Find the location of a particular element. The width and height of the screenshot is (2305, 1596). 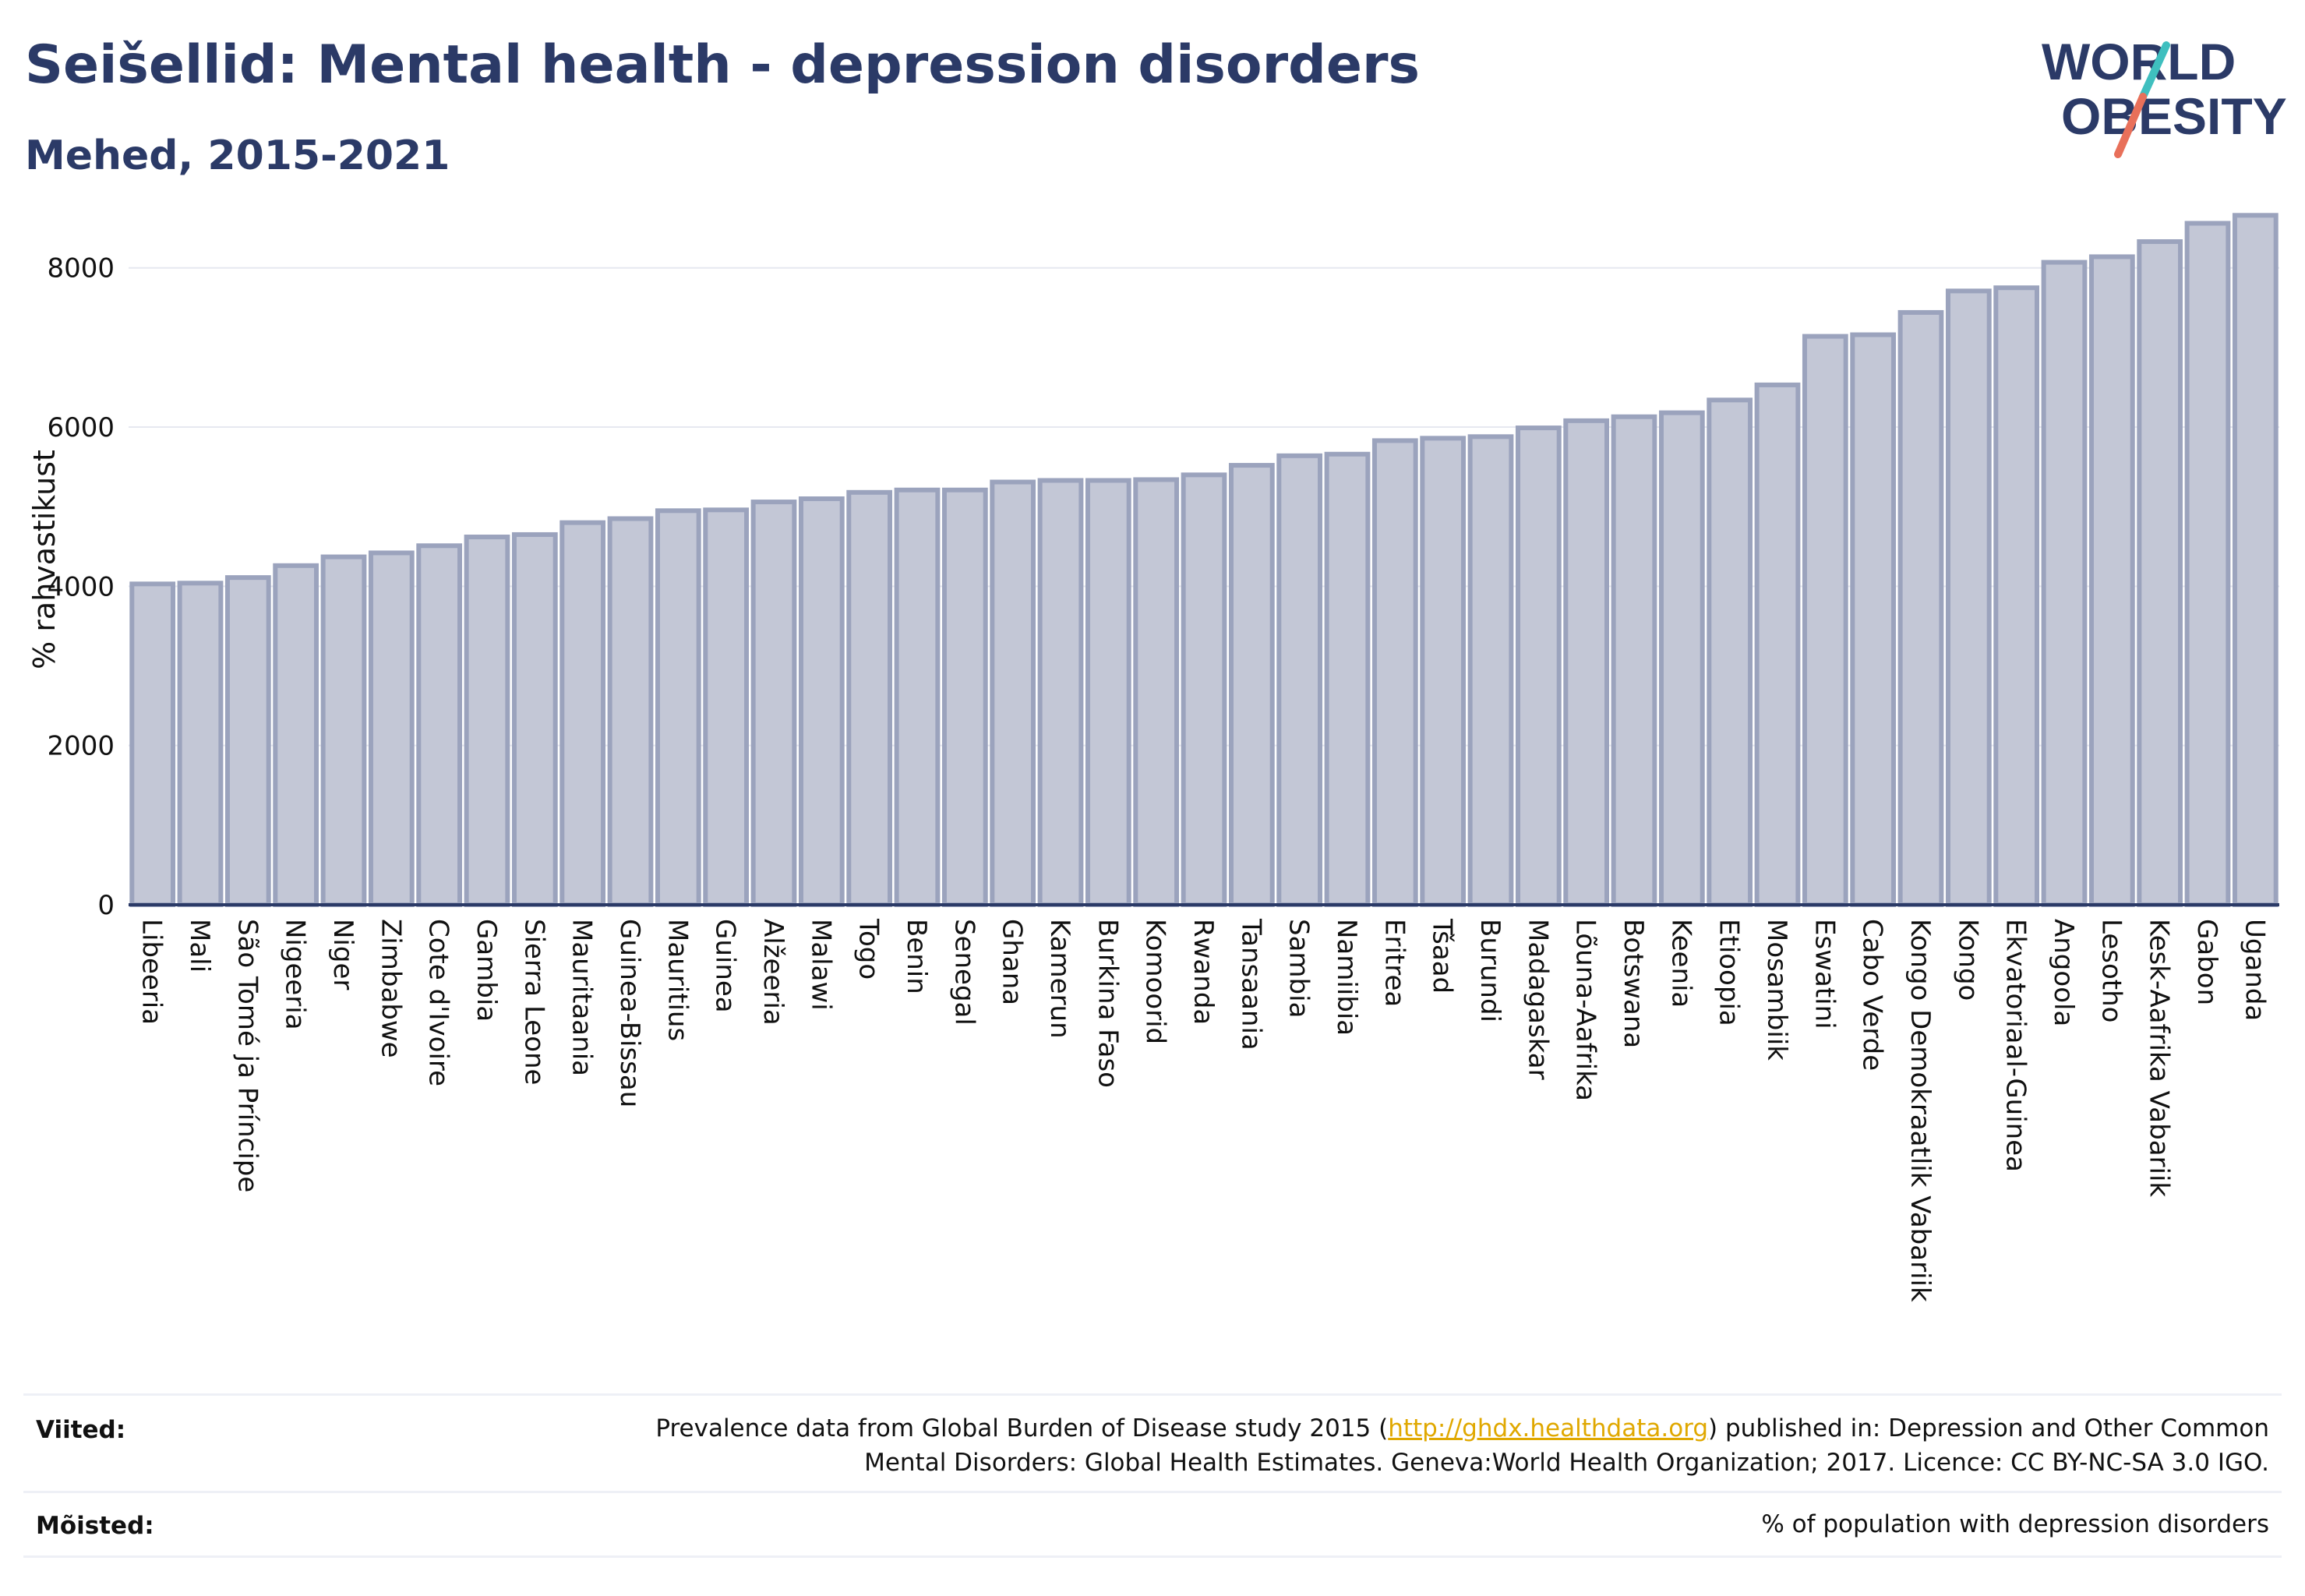

x-tick-label: Sierra Leone is located at coordinates (533, 1002).